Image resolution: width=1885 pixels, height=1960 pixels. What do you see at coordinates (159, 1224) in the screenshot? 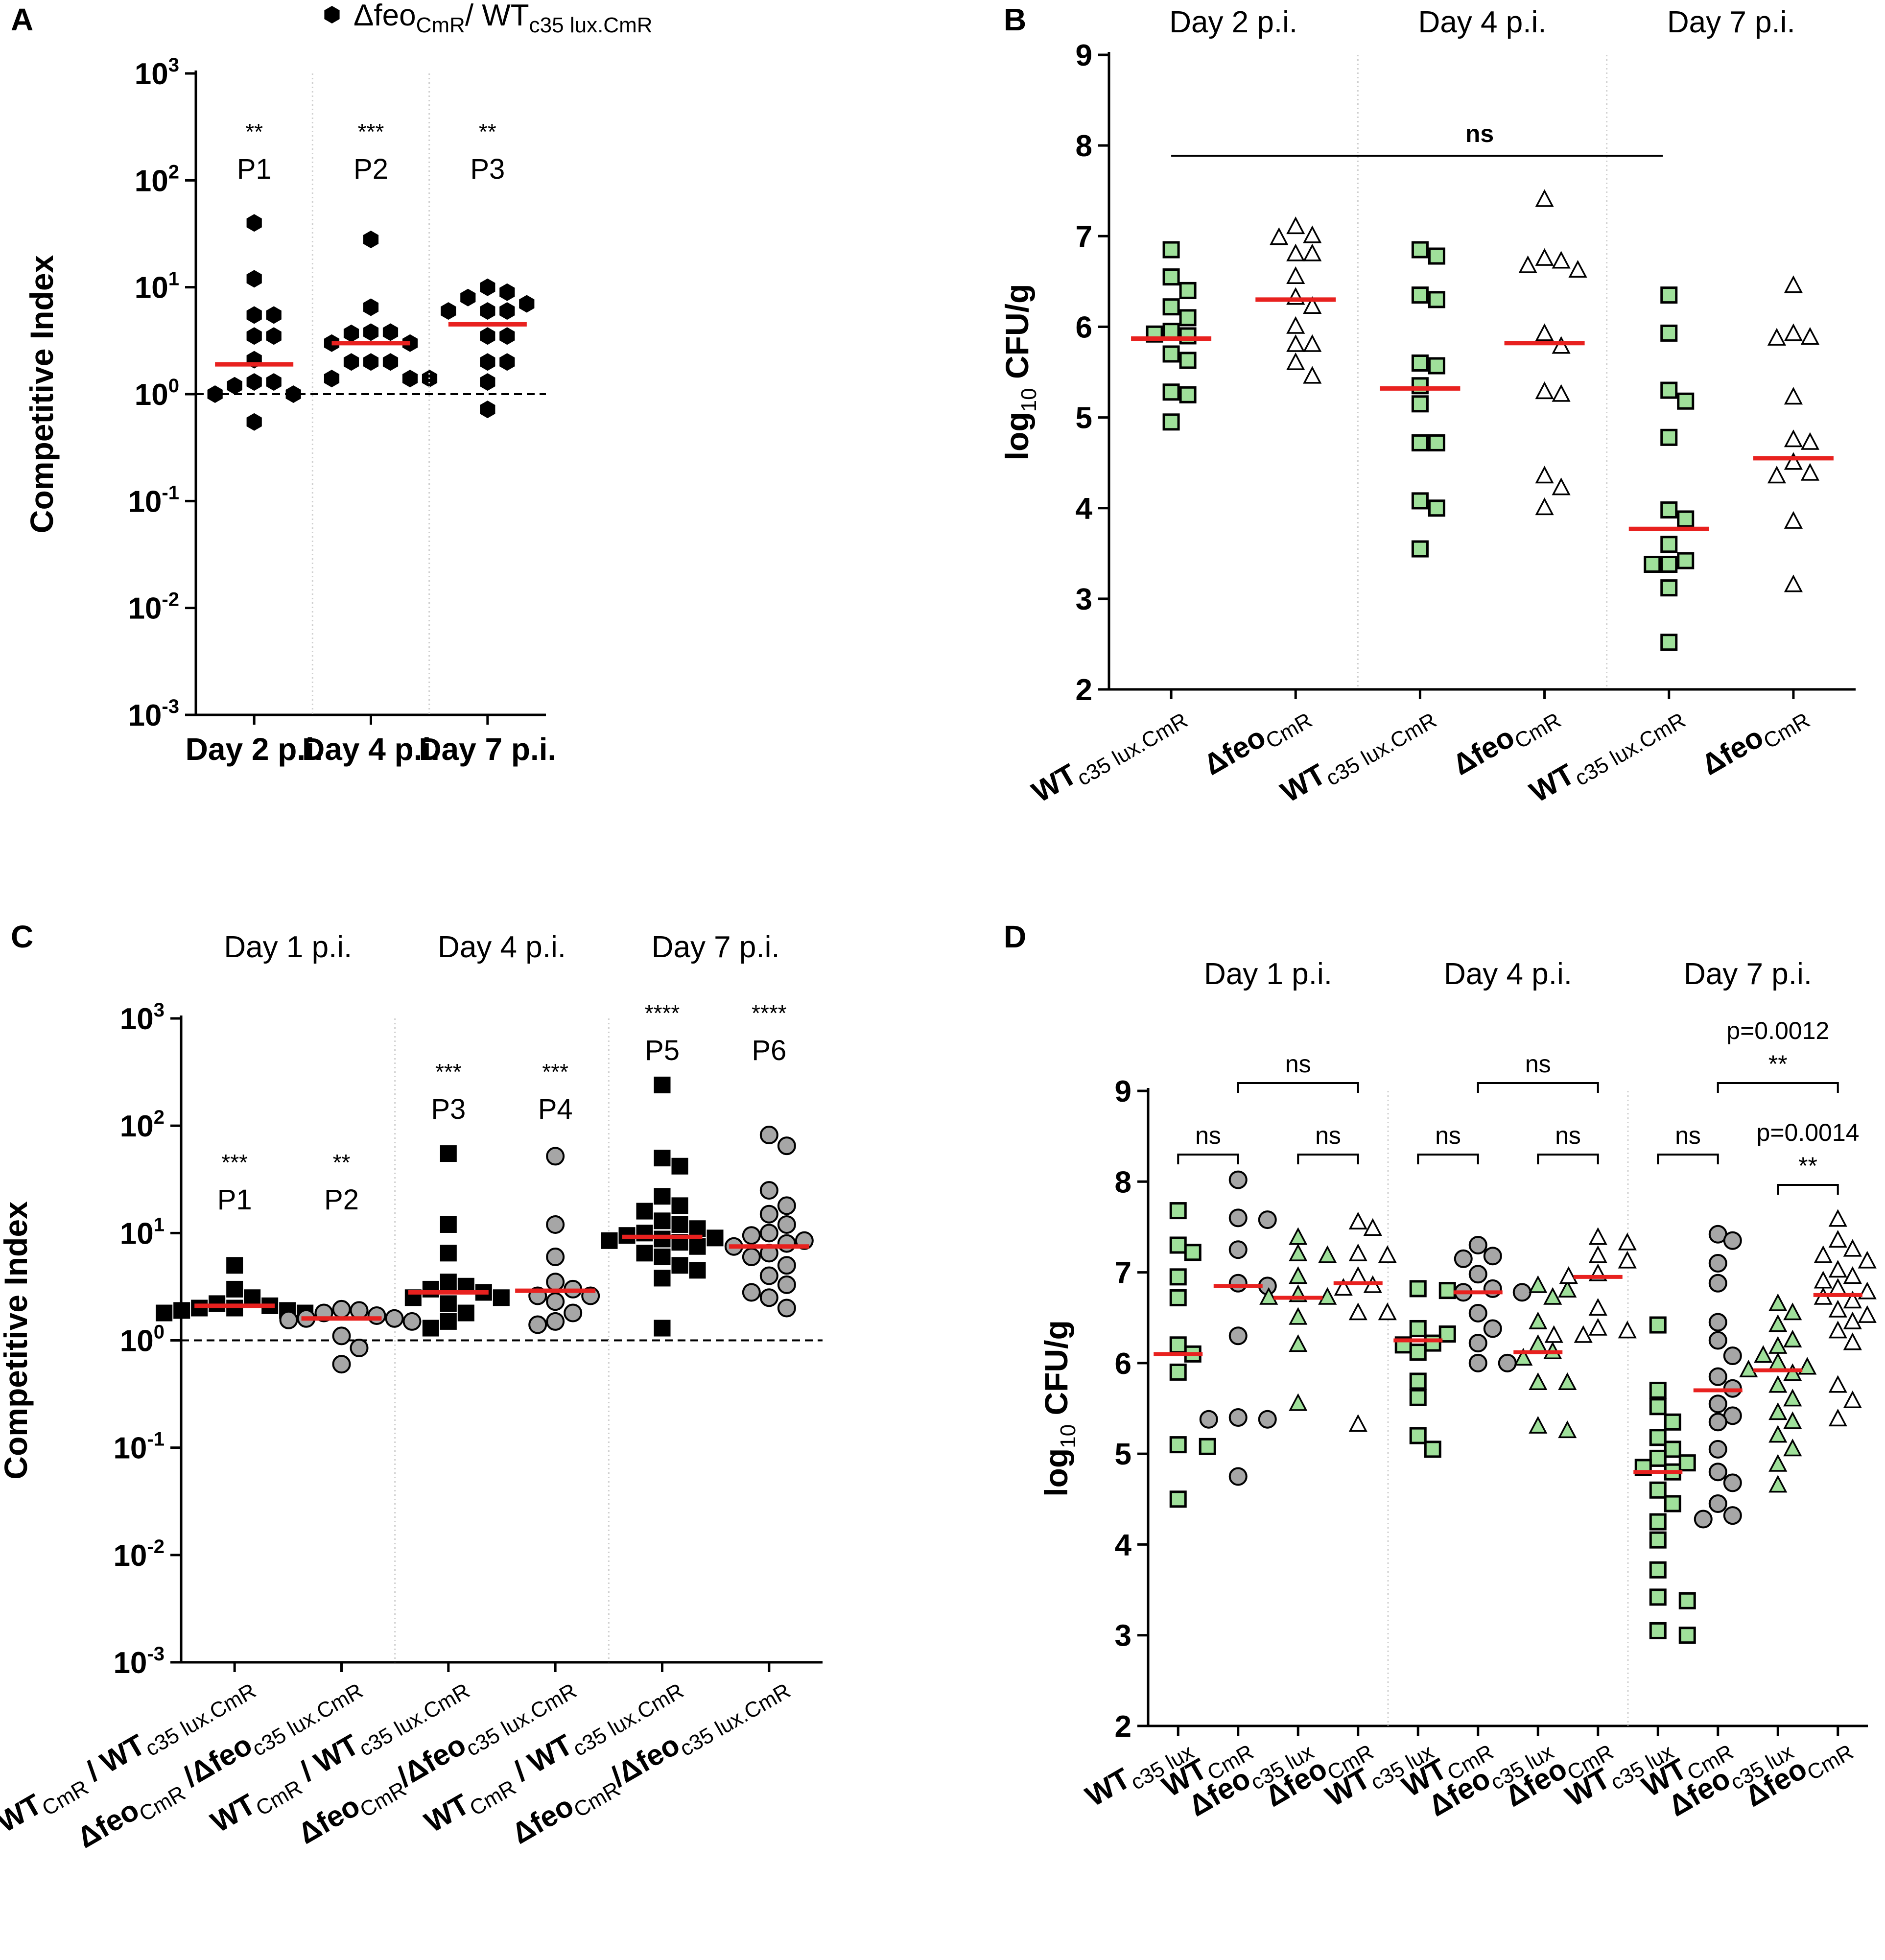
I see `tick-exponent: 1` at bounding box center [159, 1224].